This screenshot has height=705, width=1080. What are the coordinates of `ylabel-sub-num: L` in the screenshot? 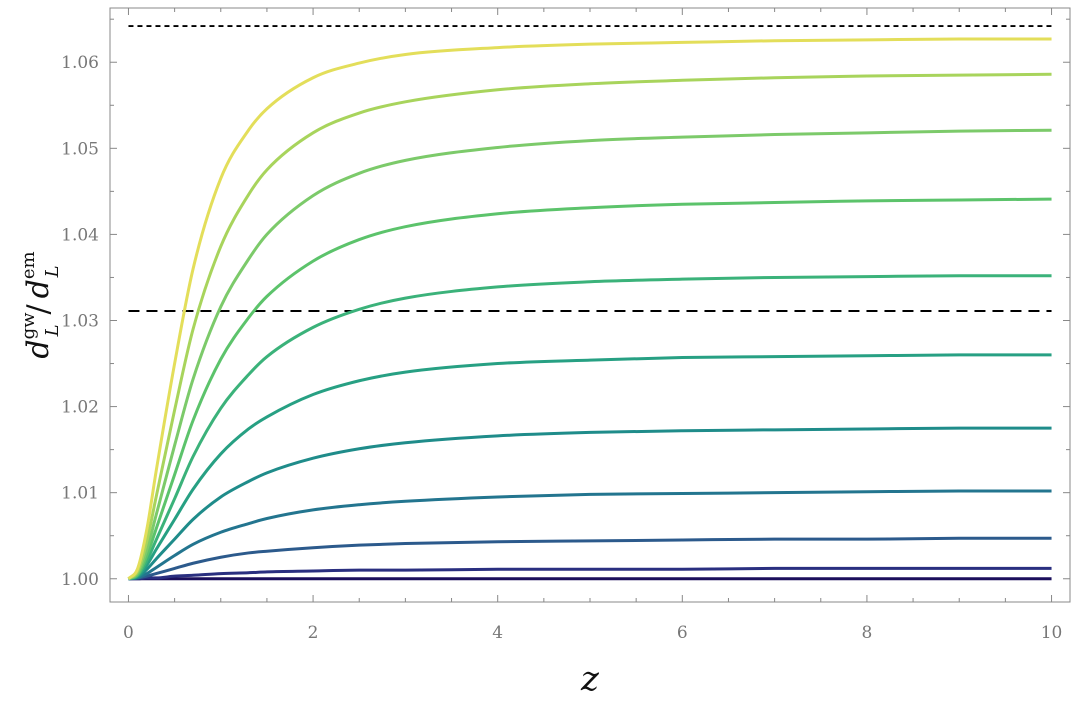 It's located at (52, 330).